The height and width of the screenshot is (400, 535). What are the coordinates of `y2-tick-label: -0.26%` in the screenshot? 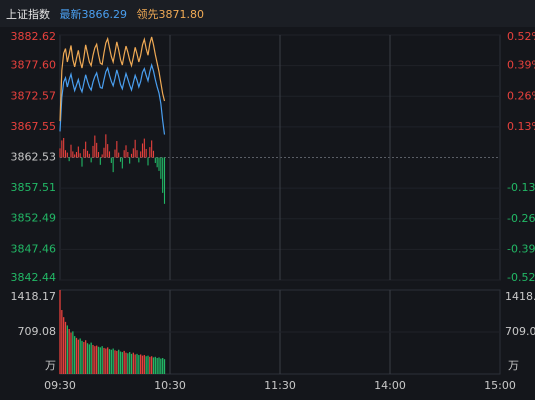 It's located at (521, 218).